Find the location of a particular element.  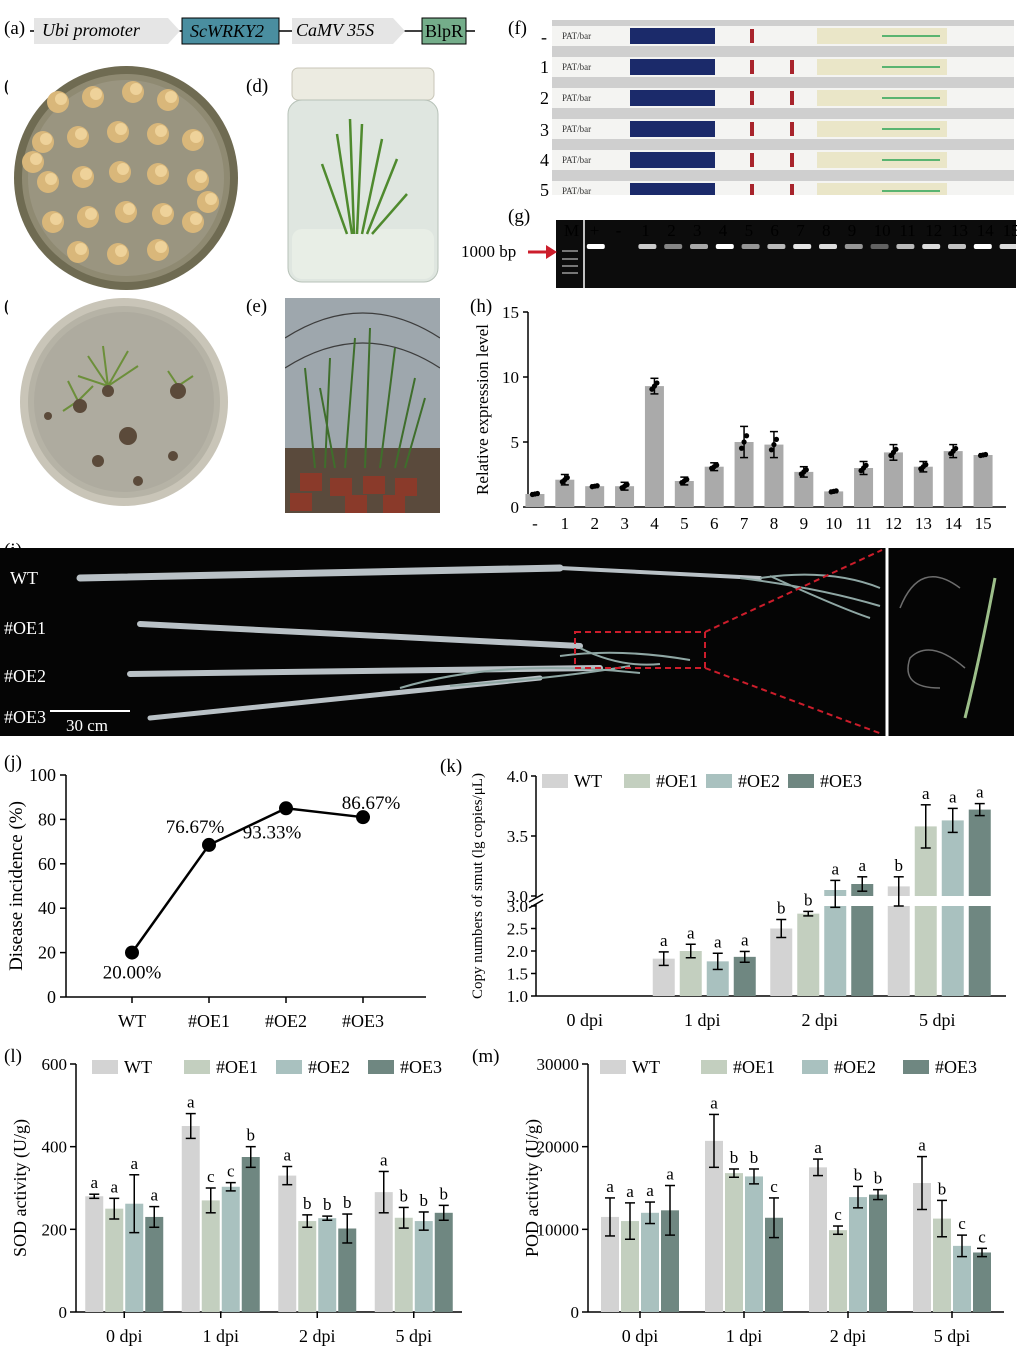

data-label: 20.00% is located at coordinates (132, 973).